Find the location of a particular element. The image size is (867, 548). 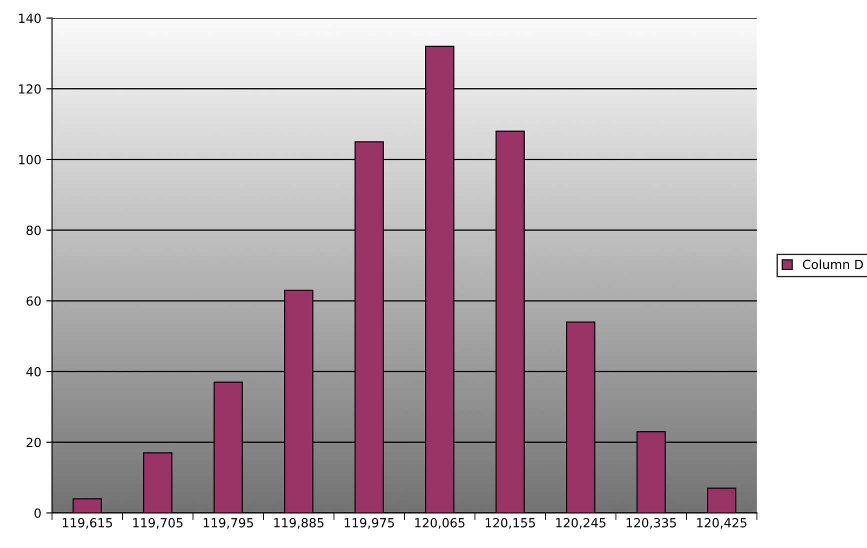

x-tick-label: 119,705 is located at coordinates (158, 523).